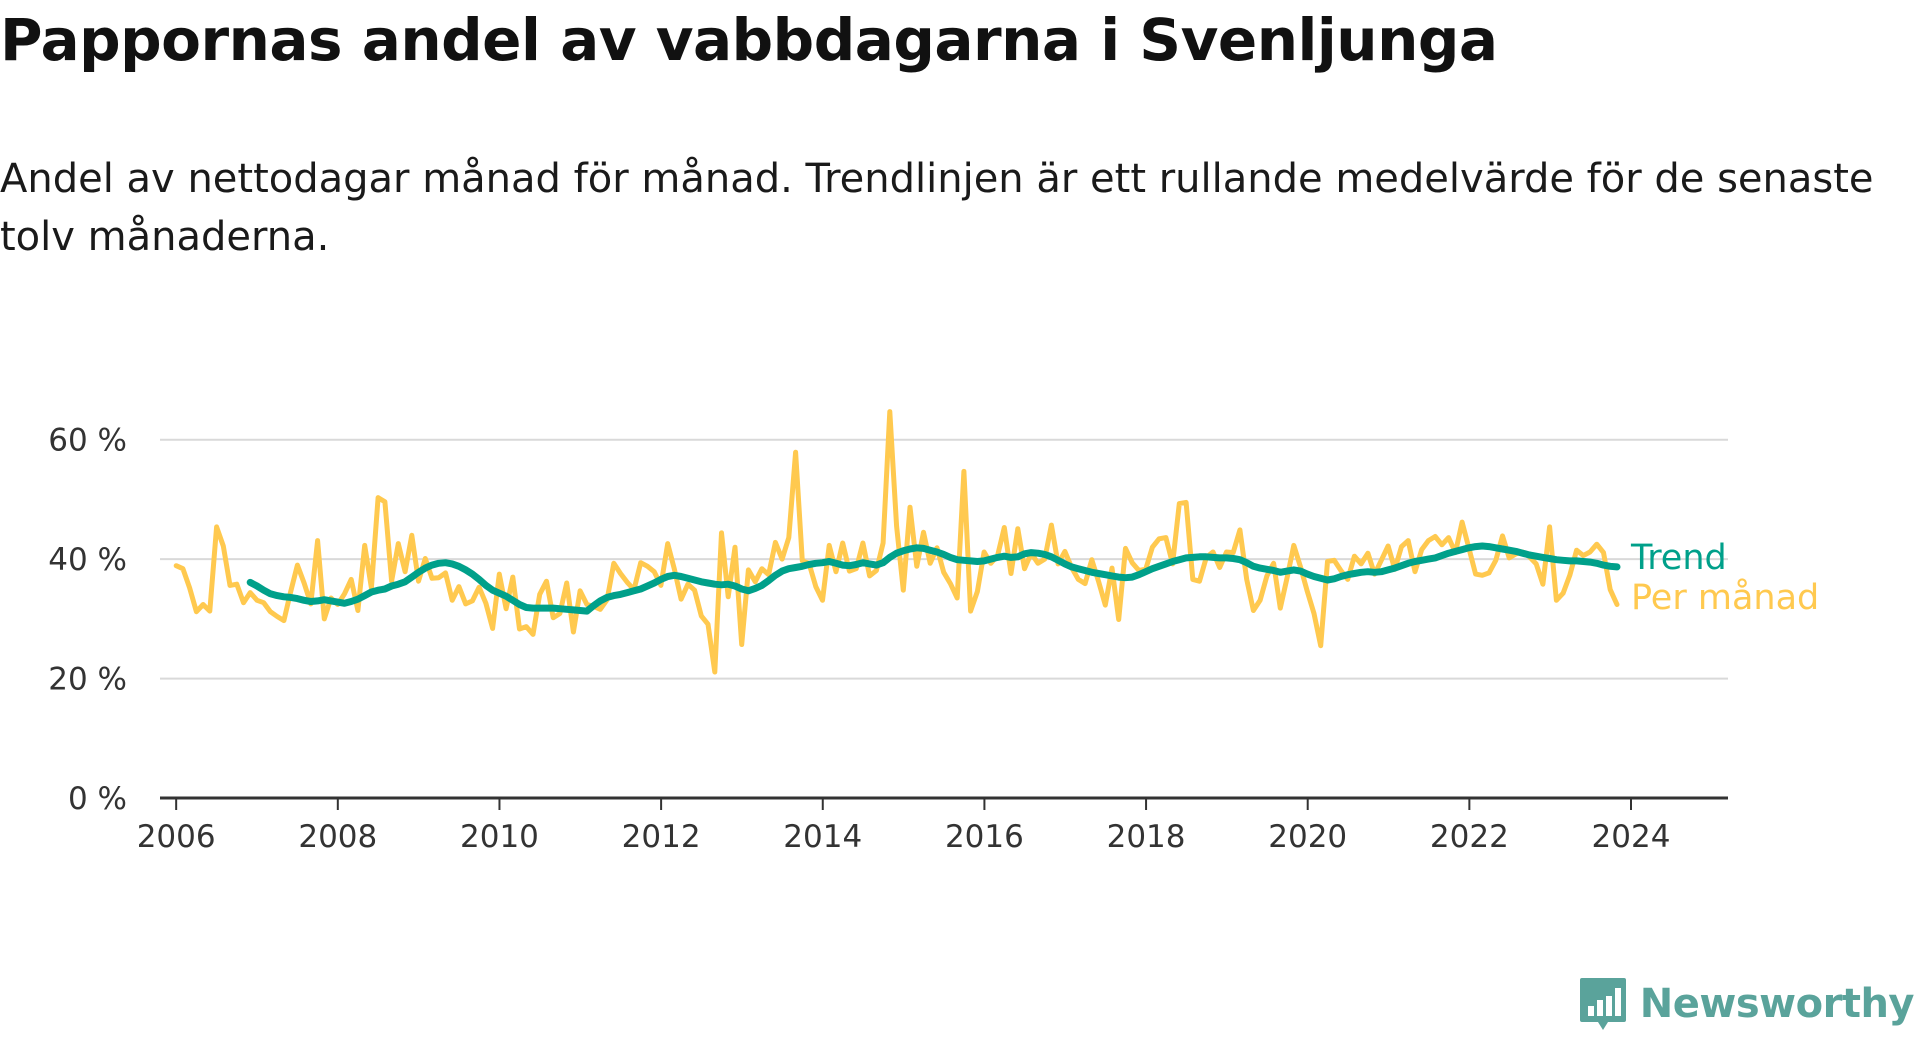 The image size is (1920, 1040). Describe the element at coordinates (1678, 558) in the screenshot. I see `legend-label-trend: Trend` at that location.